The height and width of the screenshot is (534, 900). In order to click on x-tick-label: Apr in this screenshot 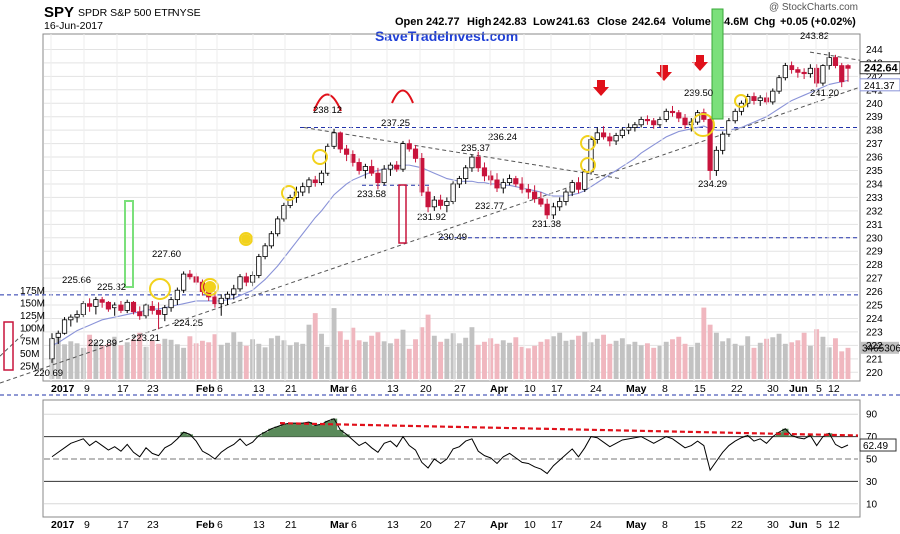, I will do `click(499, 525)`.